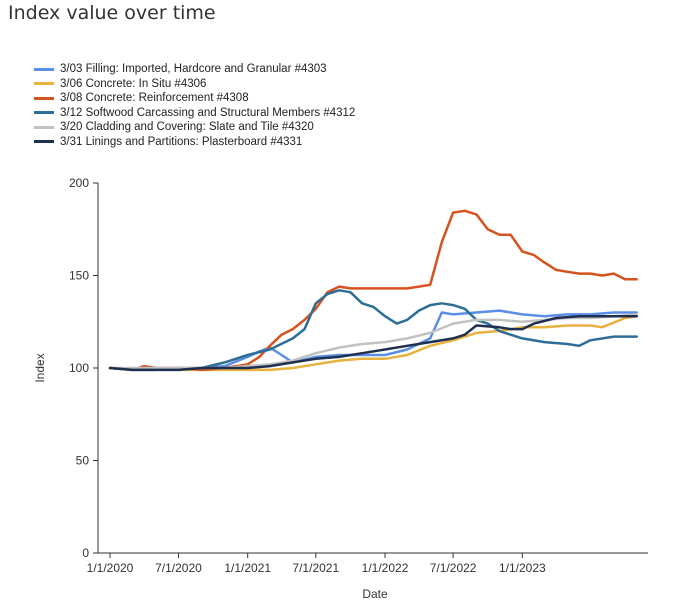  What do you see at coordinates (247, 568) in the screenshot?
I see `x-tick-label: 1/1/2021` at bounding box center [247, 568].